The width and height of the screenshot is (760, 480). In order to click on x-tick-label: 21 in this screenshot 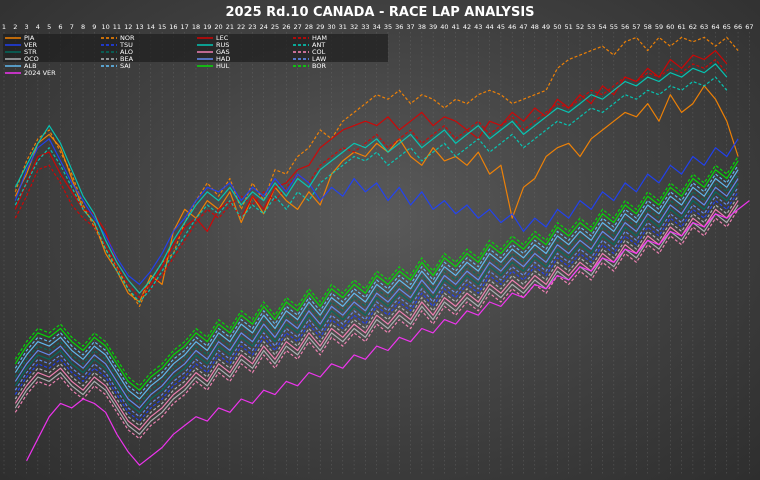, I will do `click(230, 27)`.